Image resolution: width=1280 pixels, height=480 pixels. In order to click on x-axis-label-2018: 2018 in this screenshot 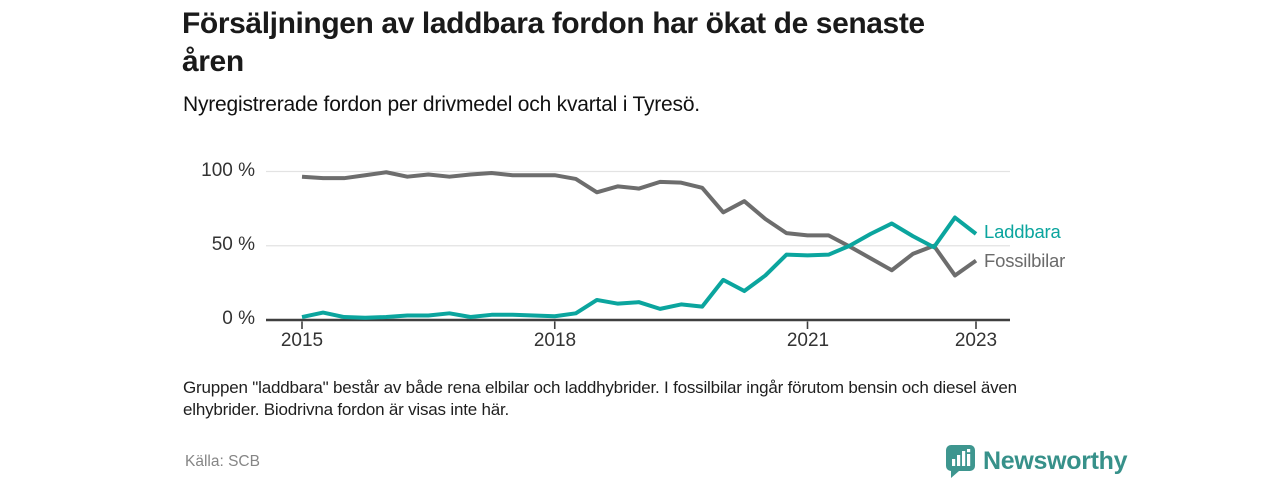, I will do `click(555, 340)`.